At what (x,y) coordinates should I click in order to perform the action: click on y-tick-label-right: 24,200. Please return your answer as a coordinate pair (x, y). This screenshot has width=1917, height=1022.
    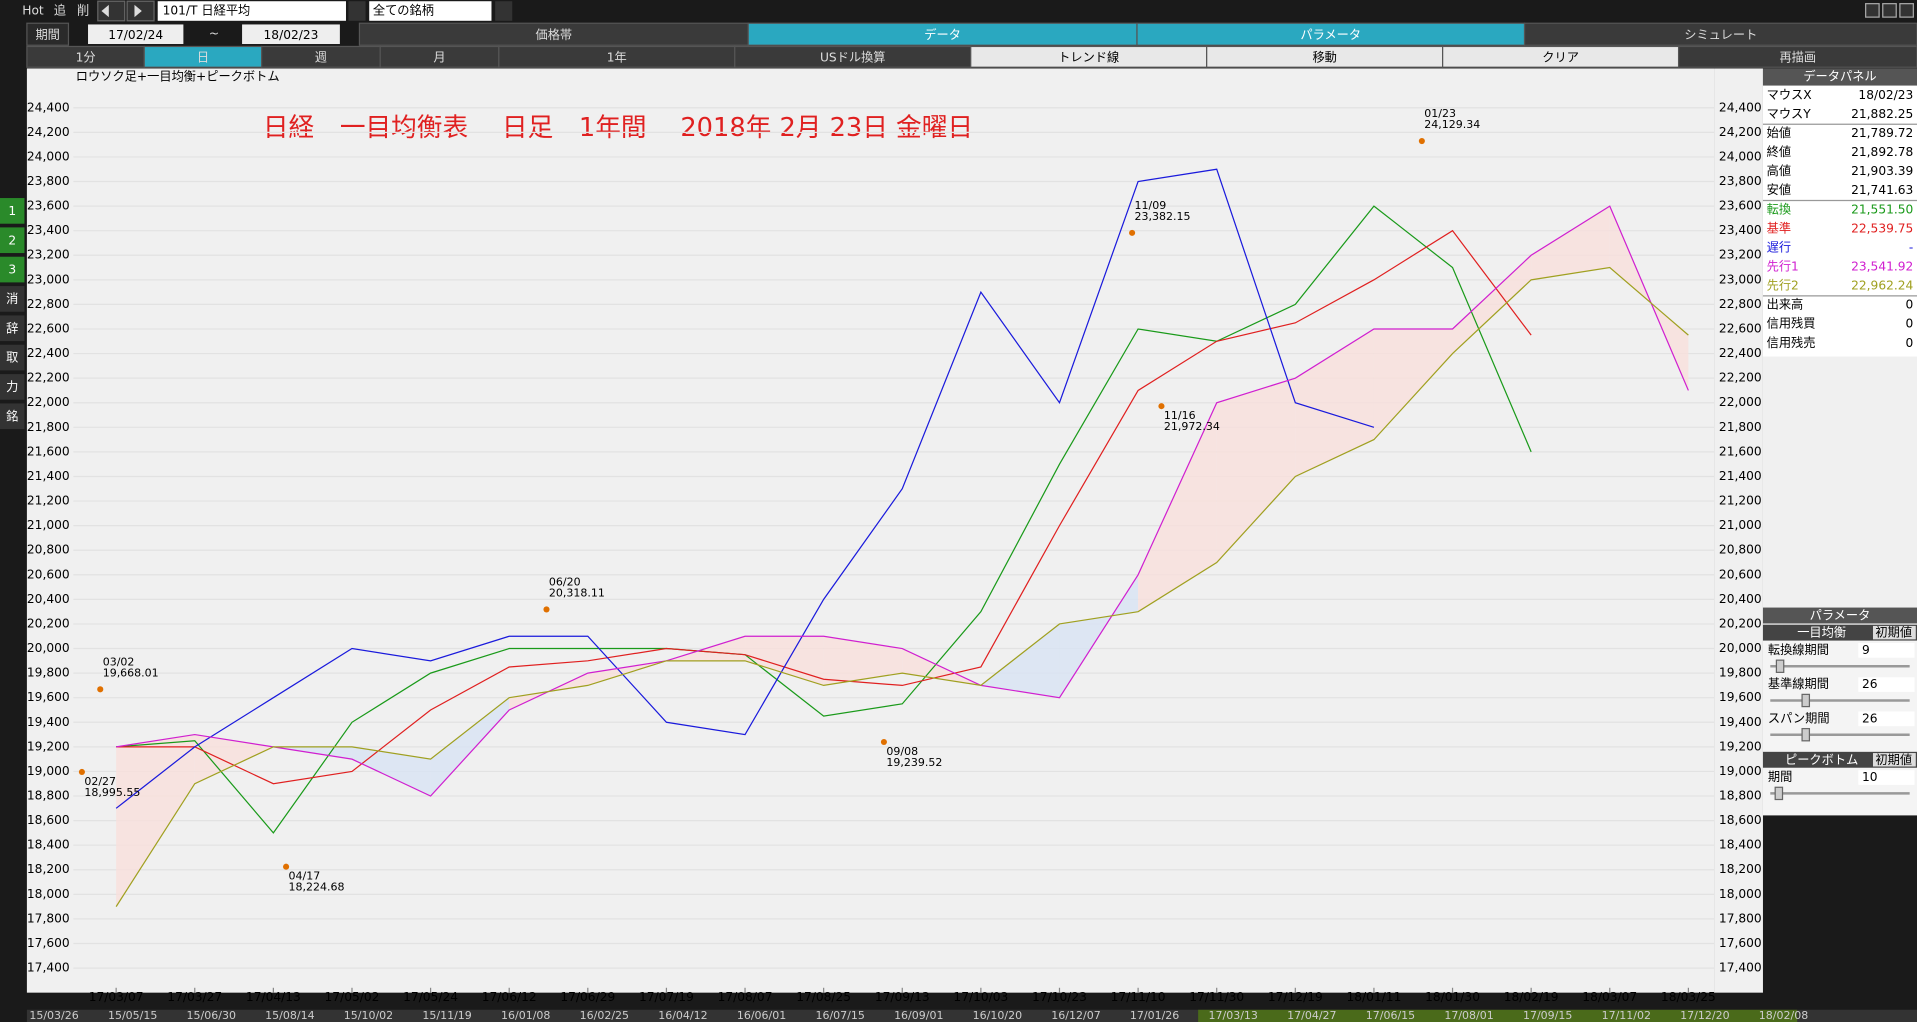
    Looking at the image, I should click on (1740, 132).